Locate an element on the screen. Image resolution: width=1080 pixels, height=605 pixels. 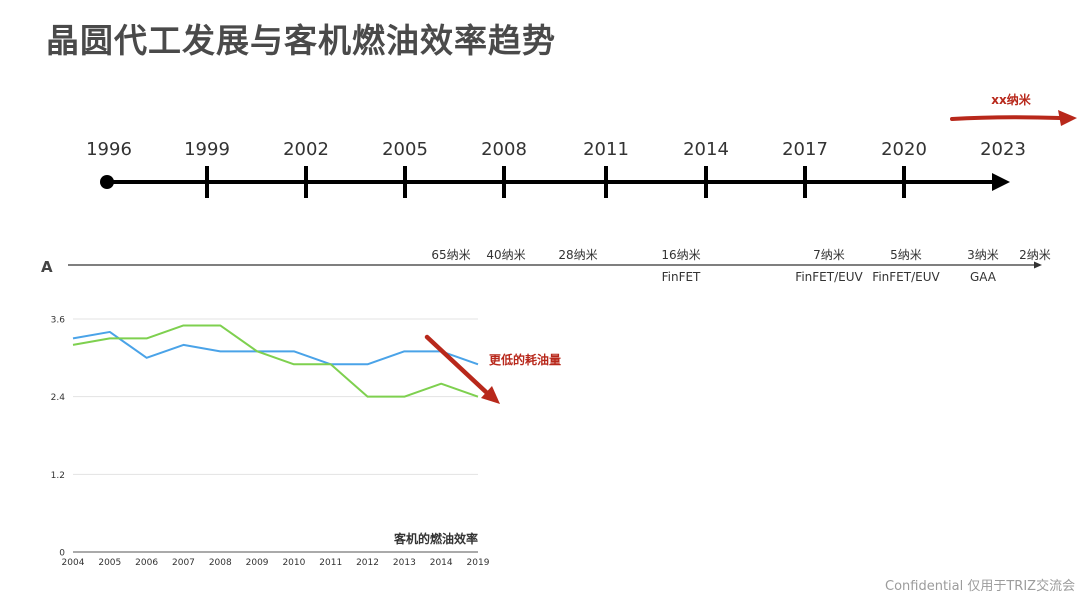
y-tick-label: 2.4 is located at coordinates (58, 398).